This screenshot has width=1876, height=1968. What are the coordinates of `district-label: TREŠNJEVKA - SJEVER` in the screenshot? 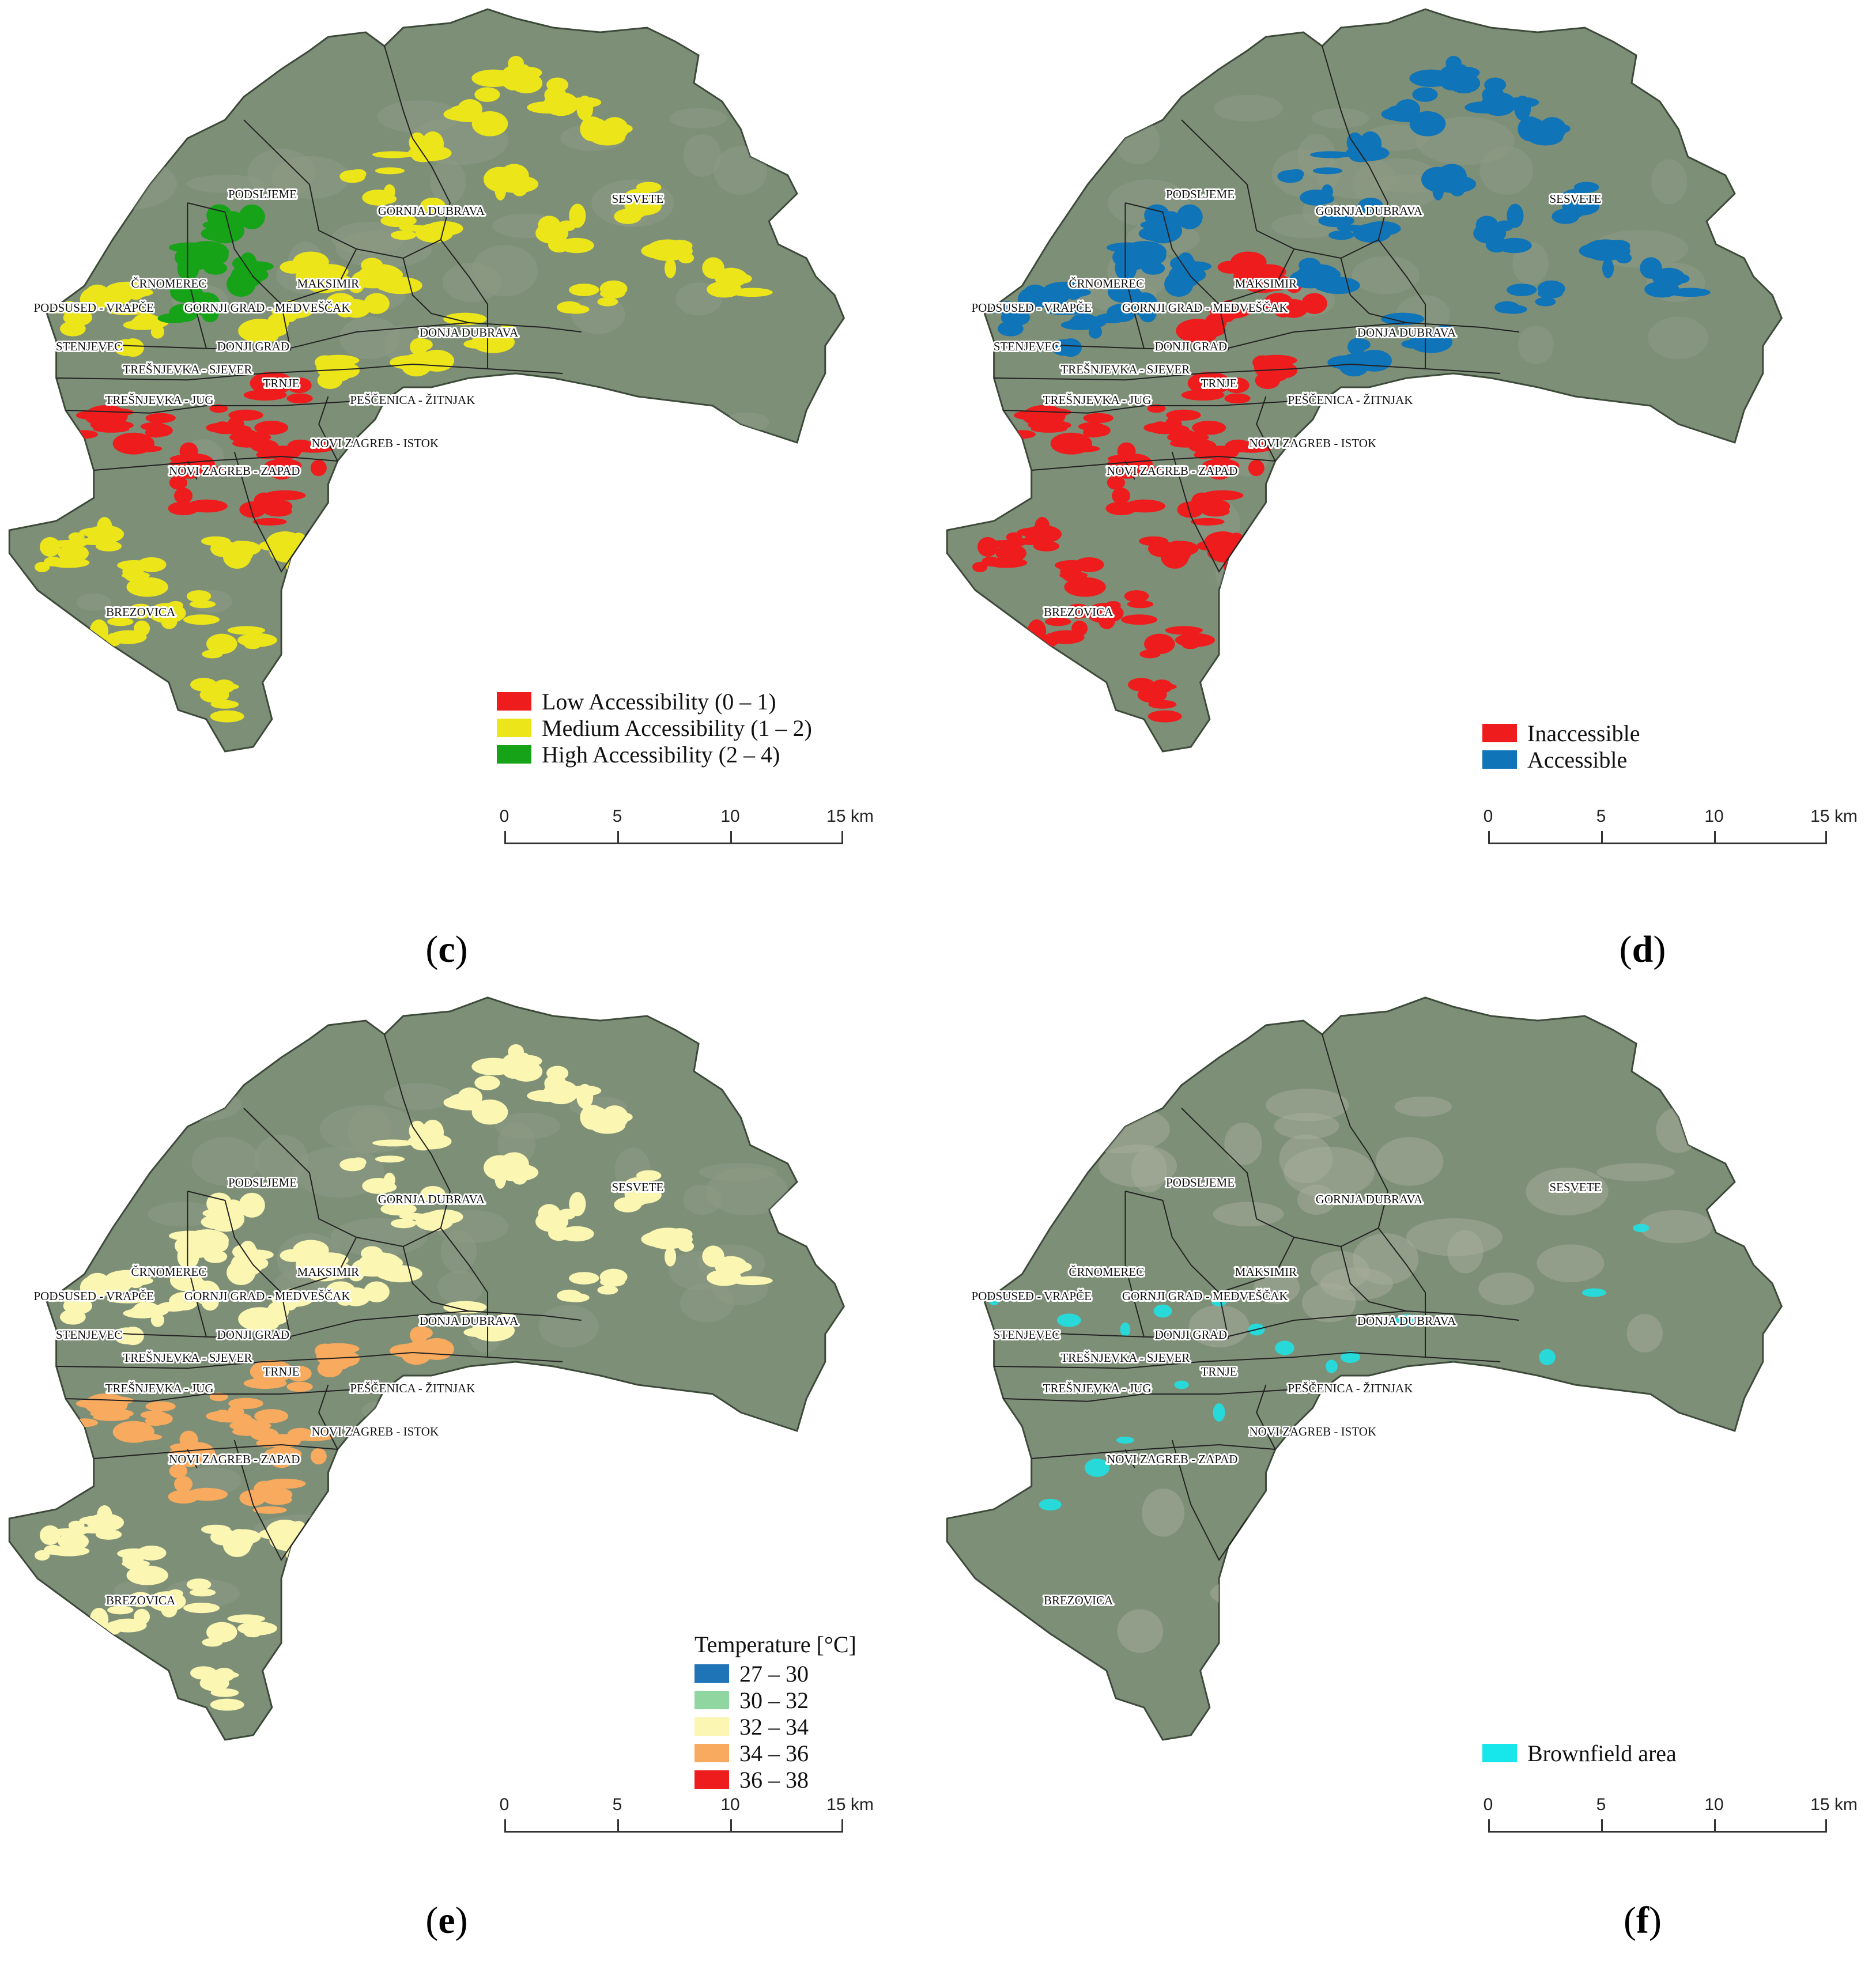 It's located at (187, 1358).